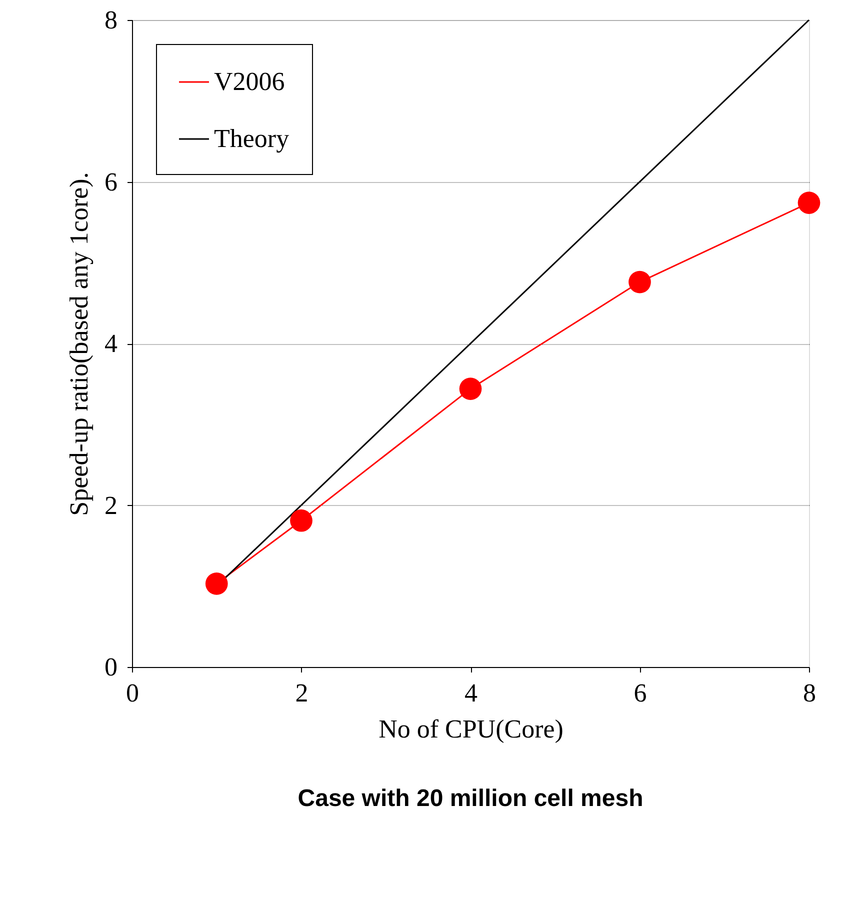 The height and width of the screenshot is (902, 844). What do you see at coordinates (111, 20) in the screenshot?
I see `y-tick-label: 8` at bounding box center [111, 20].